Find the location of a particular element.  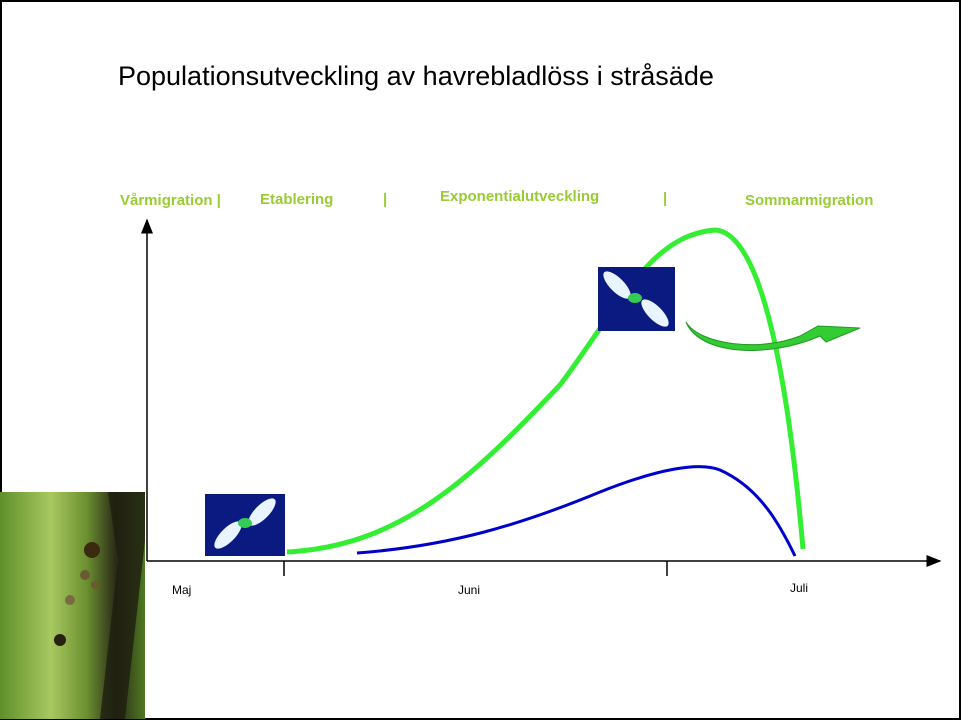

migration-arrow is located at coordinates (773, 336).